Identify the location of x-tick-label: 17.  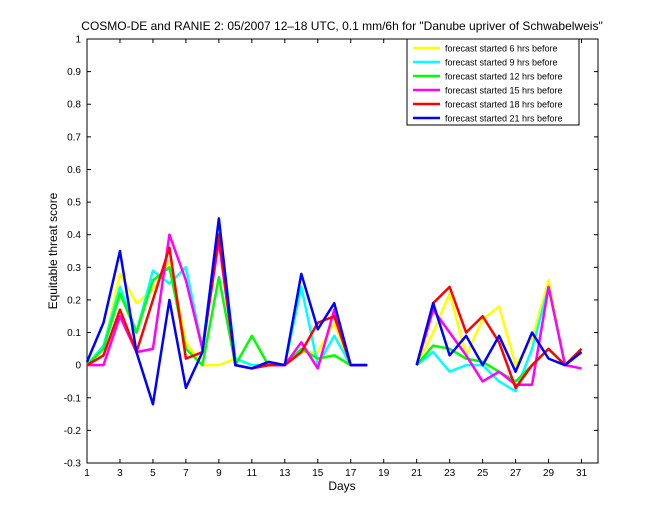
(351, 473).